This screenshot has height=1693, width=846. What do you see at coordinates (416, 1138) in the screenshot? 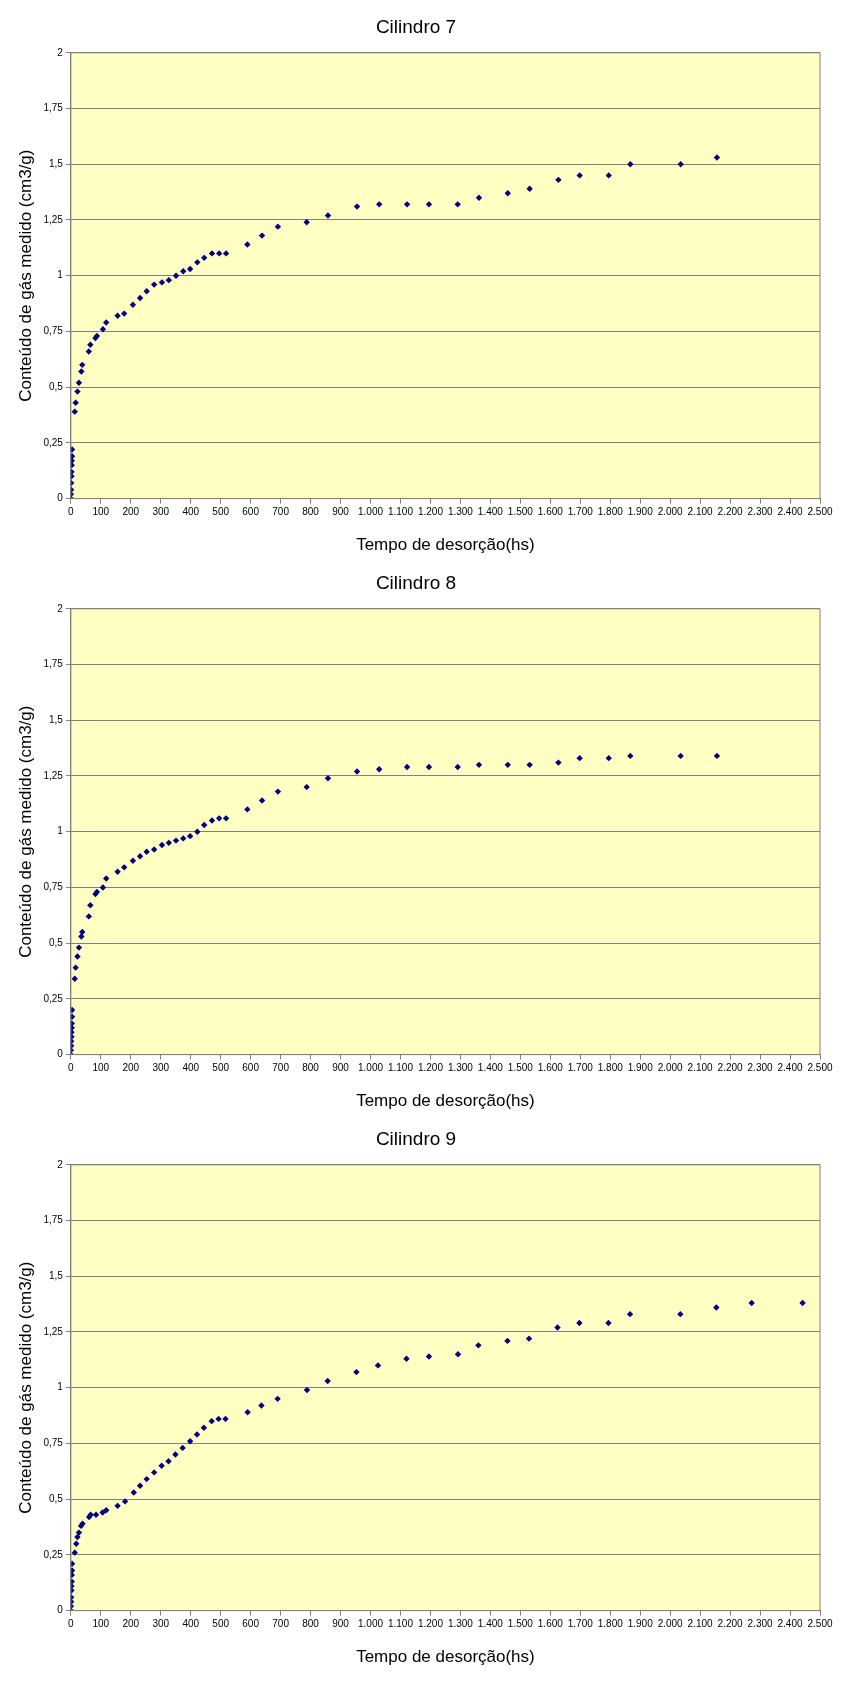
I see `chart-title: Cilindro 9` at bounding box center [416, 1138].